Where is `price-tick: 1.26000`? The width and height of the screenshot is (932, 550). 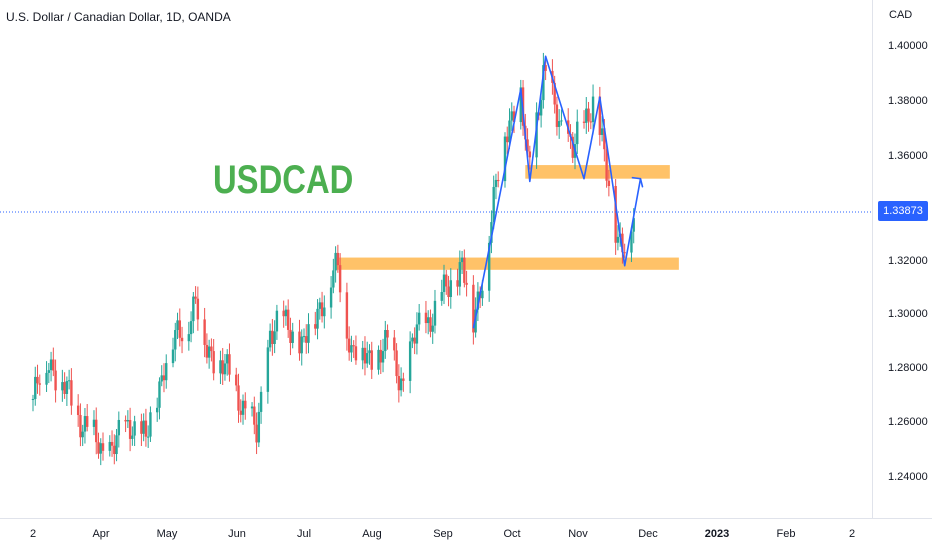
price-tick: 1.26000 is located at coordinates (908, 422).